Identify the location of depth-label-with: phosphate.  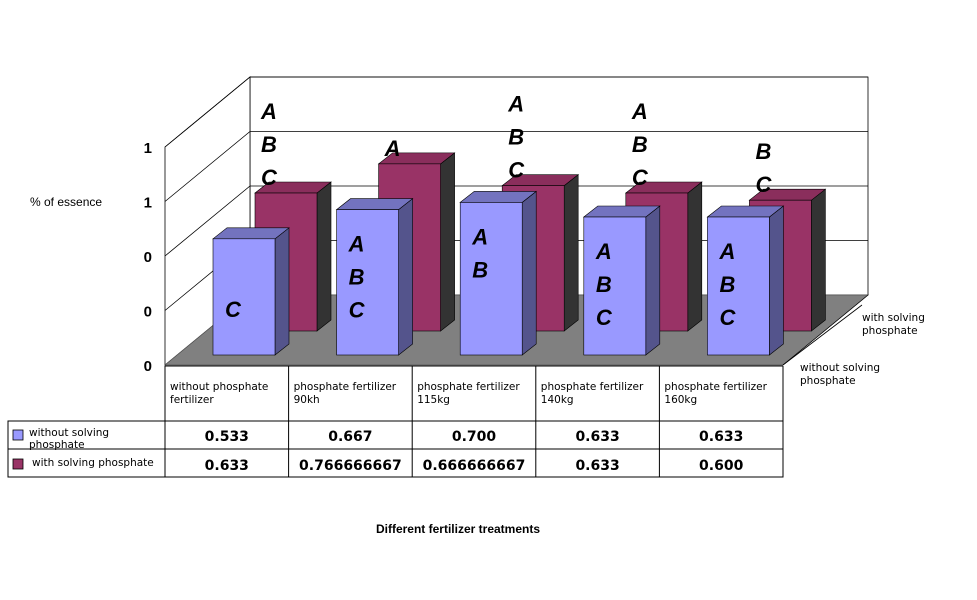
(890, 331).